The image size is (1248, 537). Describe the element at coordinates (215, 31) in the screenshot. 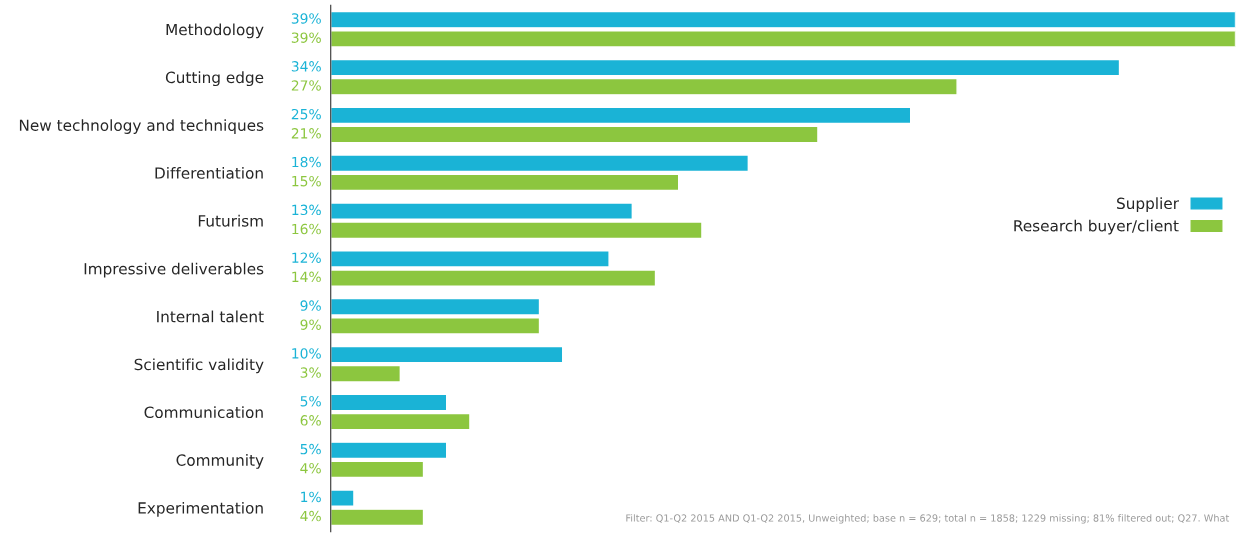

I see `y-tick-label: Methodology` at that location.